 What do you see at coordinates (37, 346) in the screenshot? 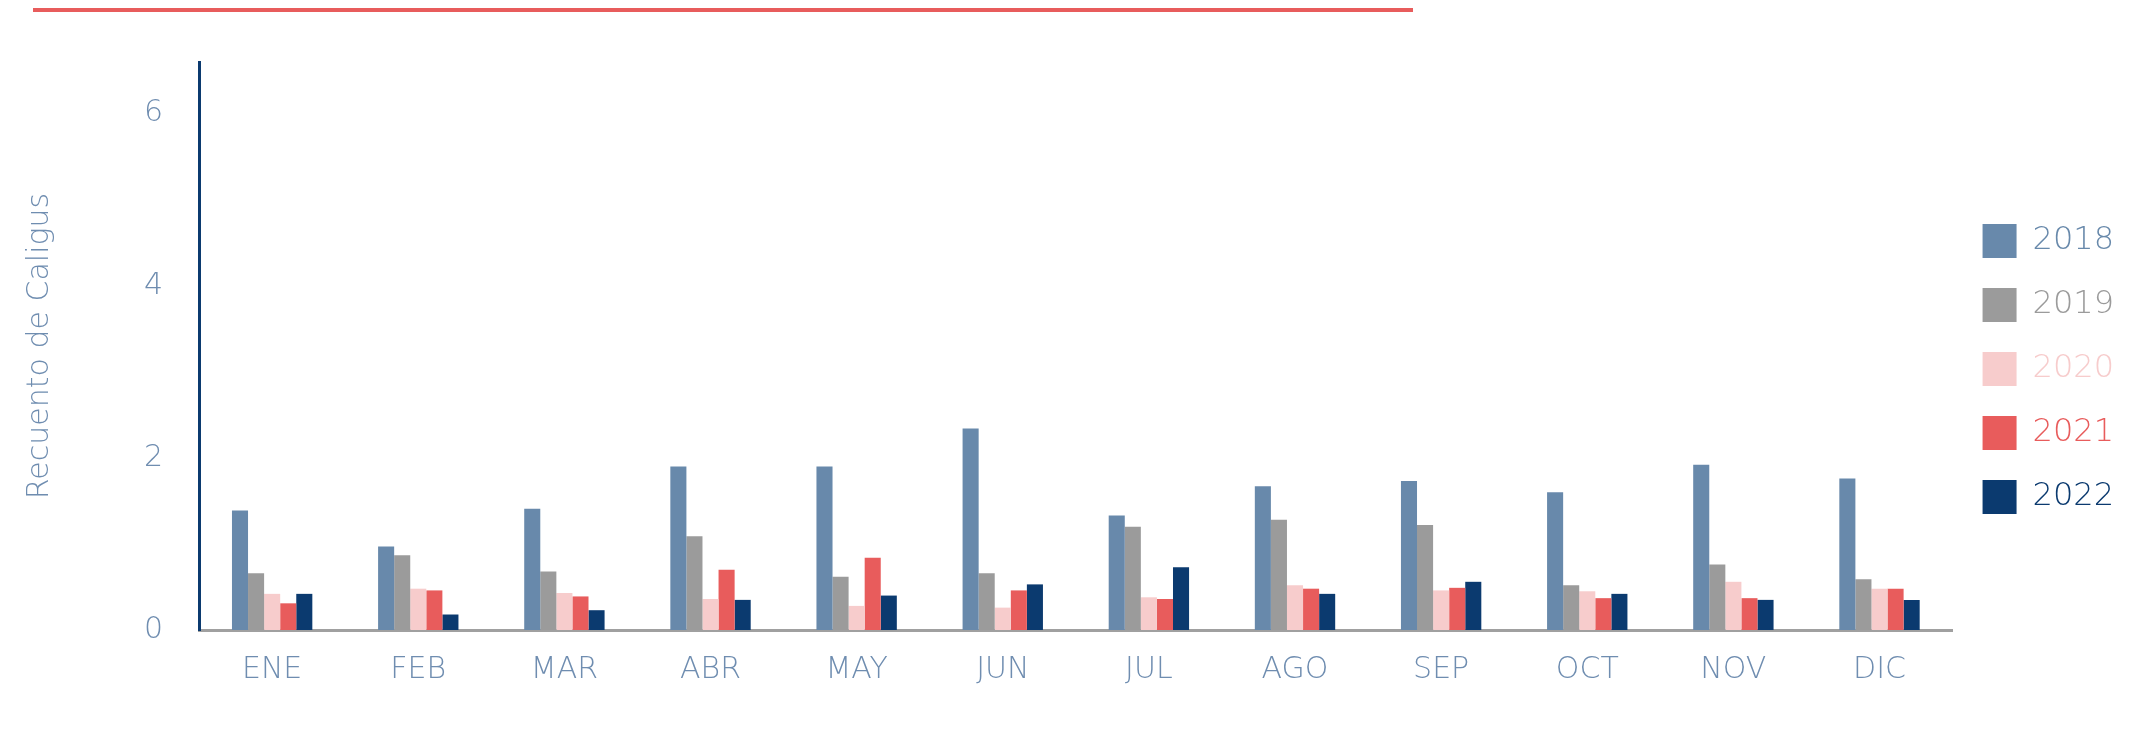
I see `y-axis-title: Recuento de Caligus` at bounding box center [37, 346].